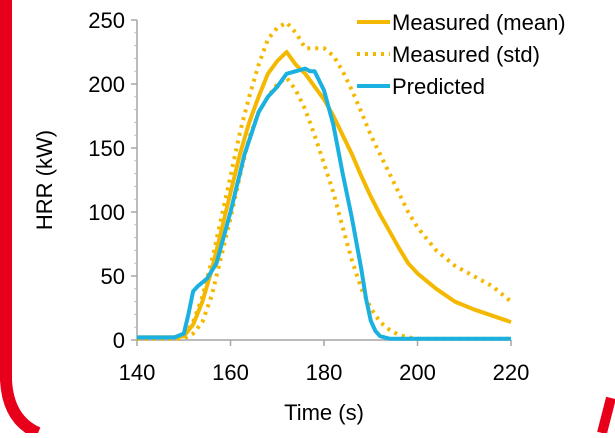 This screenshot has height=438, width=615. What do you see at coordinates (119, 340) in the screenshot?
I see `y-tick-label: 0` at bounding box center [119, 340].